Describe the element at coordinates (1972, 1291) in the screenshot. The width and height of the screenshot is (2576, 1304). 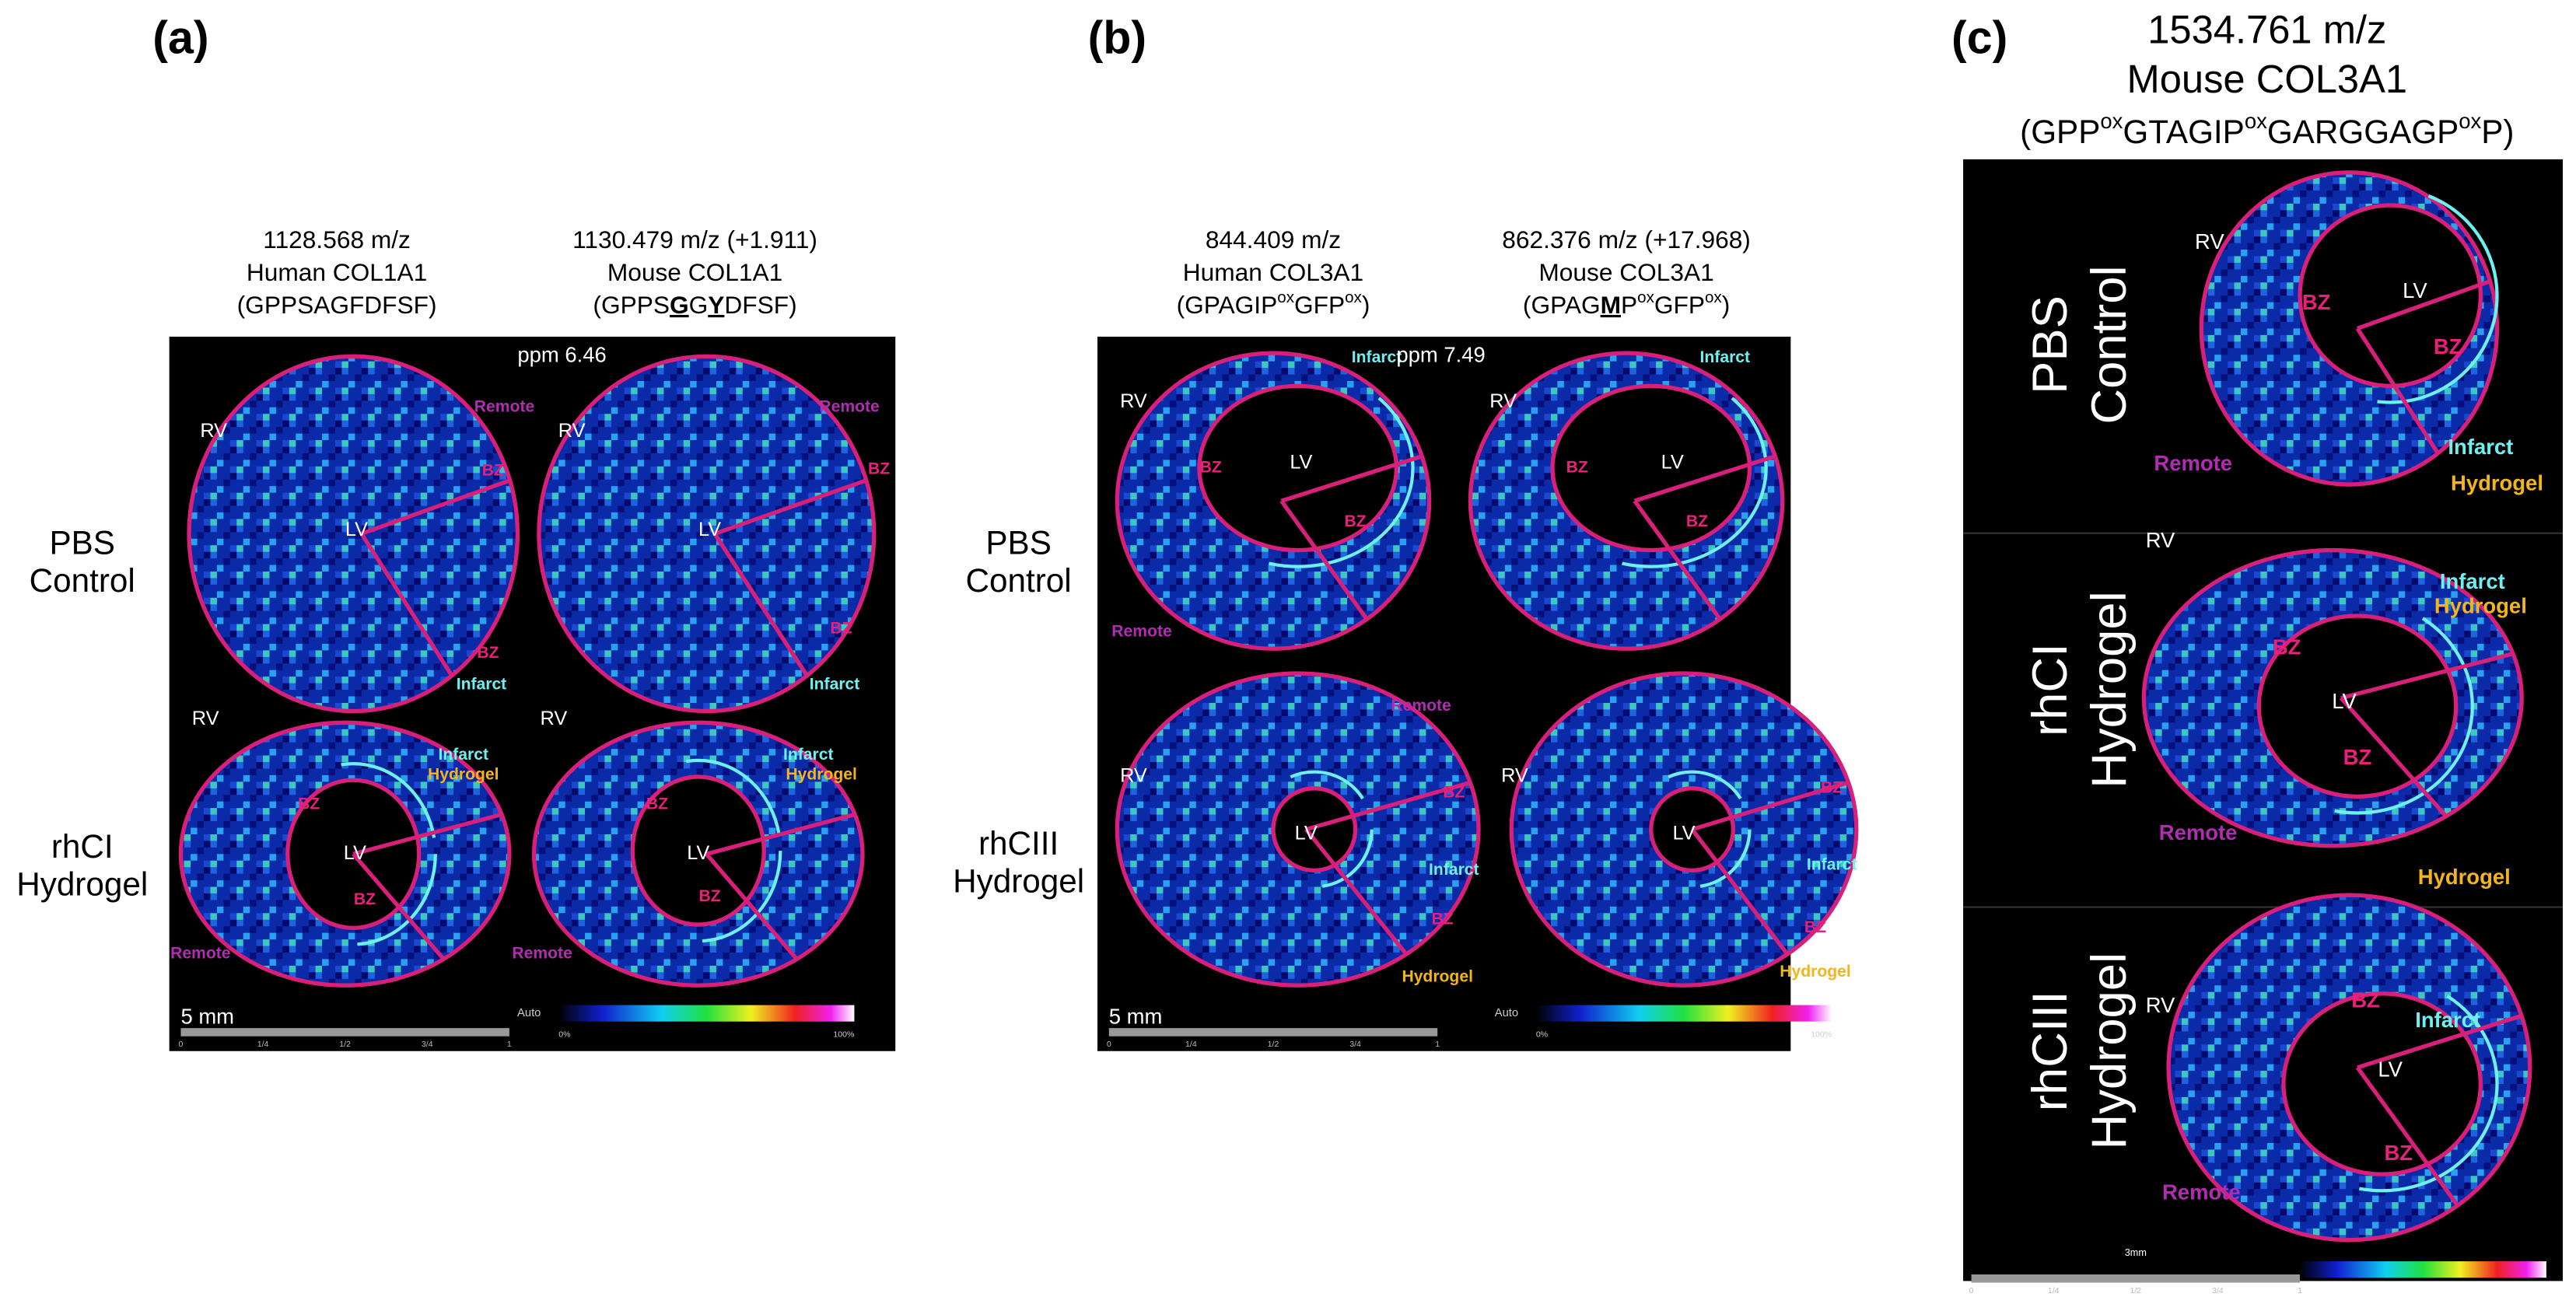
I see `scale-tick: 0` at that location.